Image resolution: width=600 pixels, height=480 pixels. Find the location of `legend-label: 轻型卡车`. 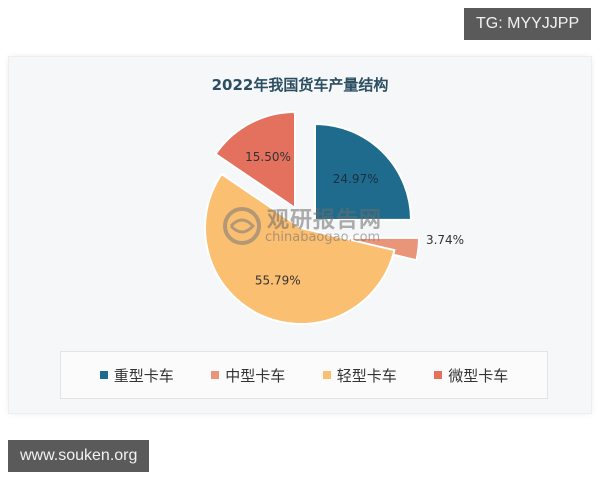

legend-label: 轻型卡车 is located at coordinates (366, 375).